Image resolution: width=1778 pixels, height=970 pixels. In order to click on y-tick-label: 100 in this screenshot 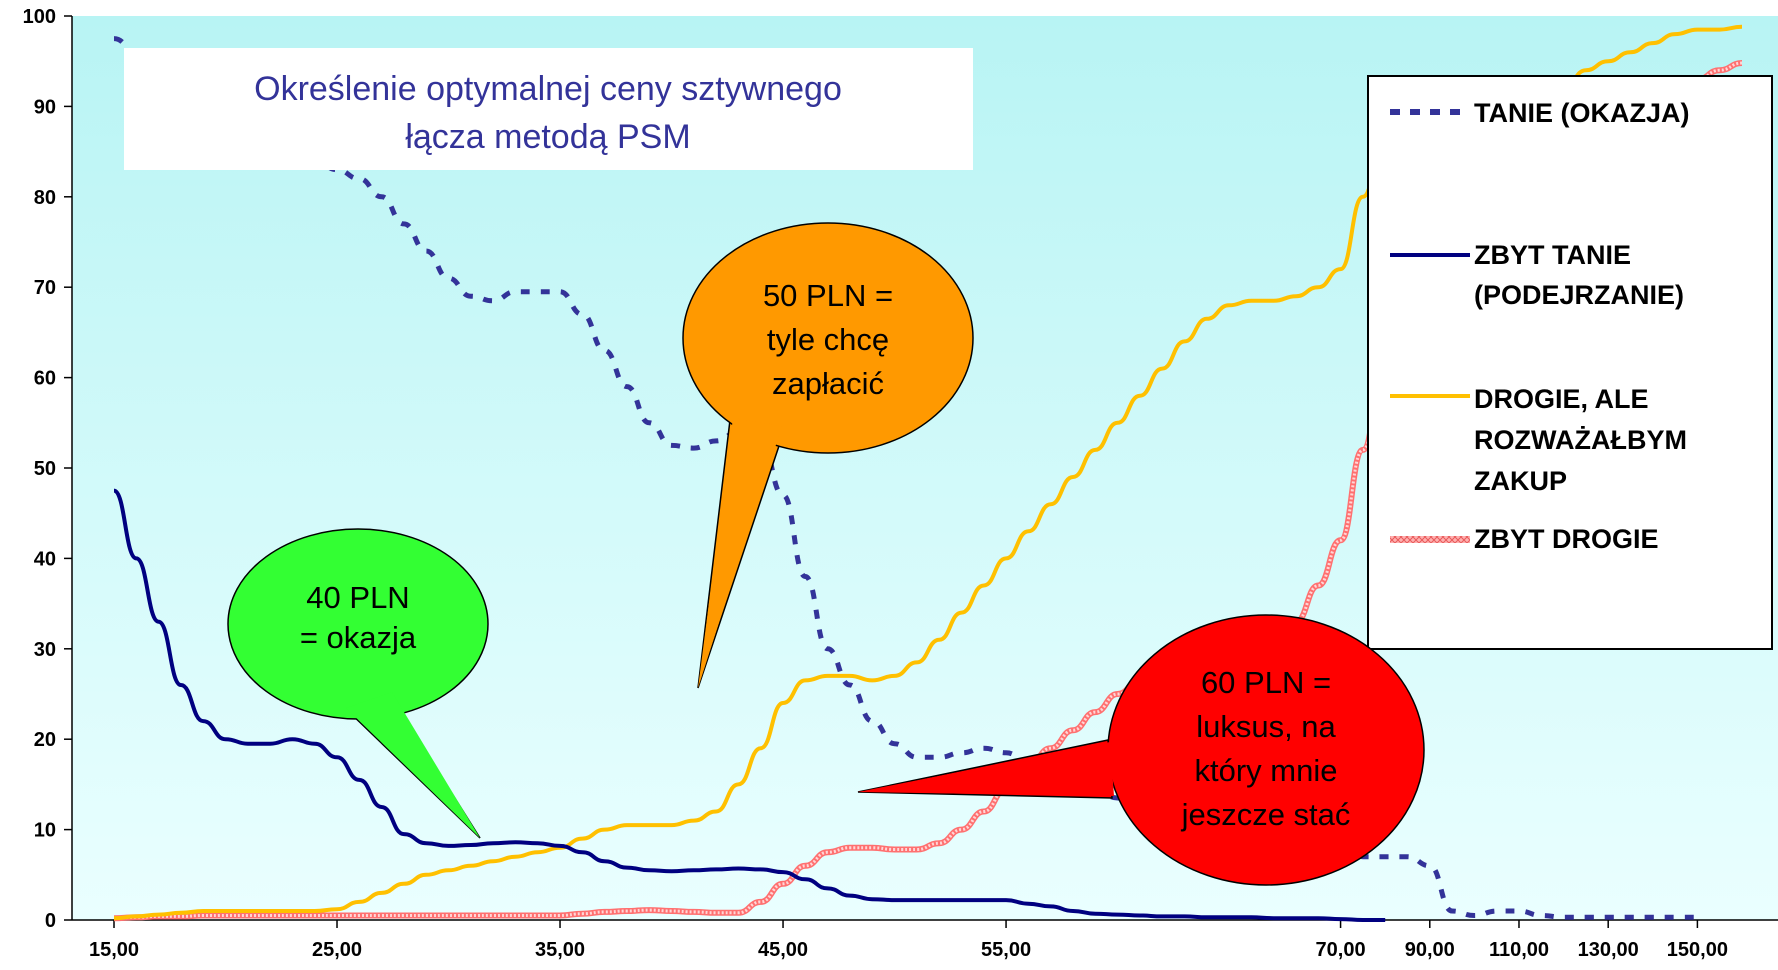, I will do `click(39, 17)`.